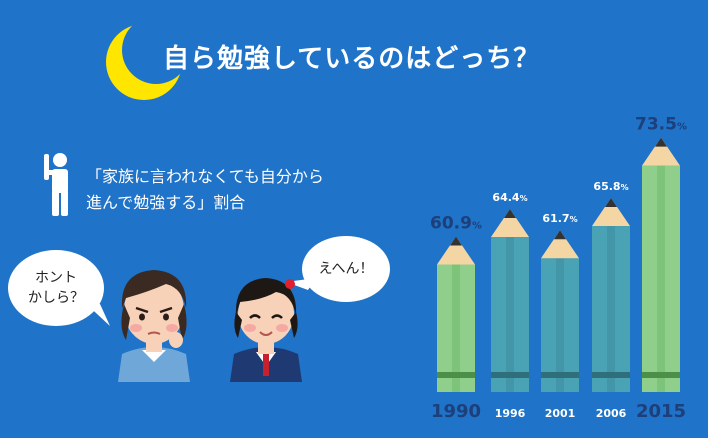 This screenshot has width=708, height=438. I want to click on category-label-1996: 1996, so click(510, 413).